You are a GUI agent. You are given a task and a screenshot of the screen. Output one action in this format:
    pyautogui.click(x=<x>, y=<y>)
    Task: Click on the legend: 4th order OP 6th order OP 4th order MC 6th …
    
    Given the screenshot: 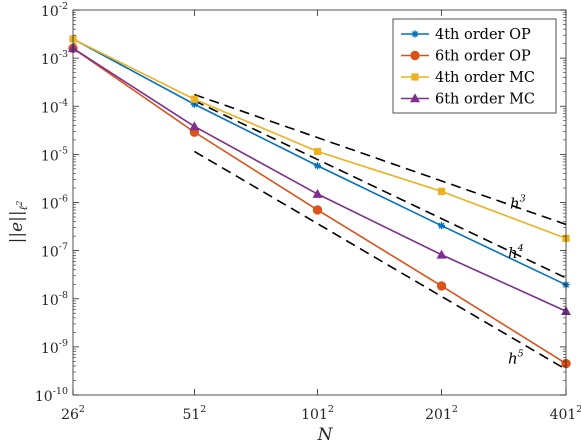 What is the action you would take?
    pyautogui.click(x=474, y=66)
    